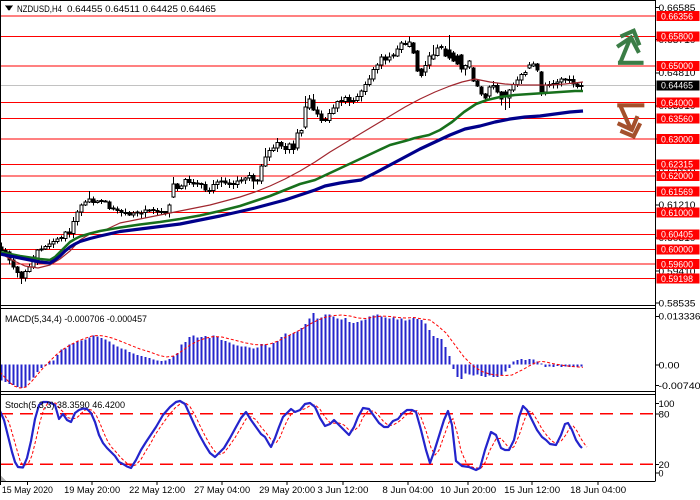  I want to click on svg-text:0.64455 0.64511 0.64425 0.6446: 0.64455 0.64511 0.64425 0.64465, so click(141, 9).